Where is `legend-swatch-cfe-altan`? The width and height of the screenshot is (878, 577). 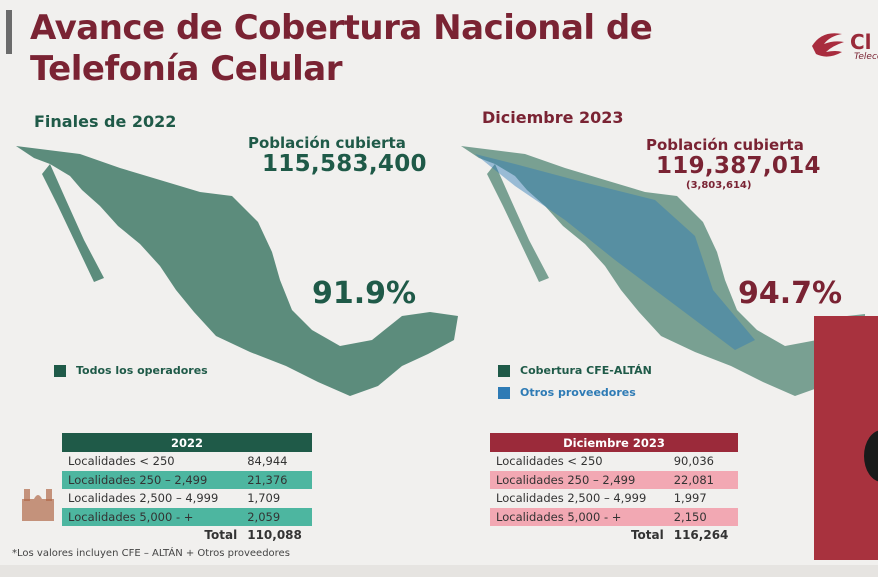
legend-swatch-cfe-altan is located at coordinates (504, 370).